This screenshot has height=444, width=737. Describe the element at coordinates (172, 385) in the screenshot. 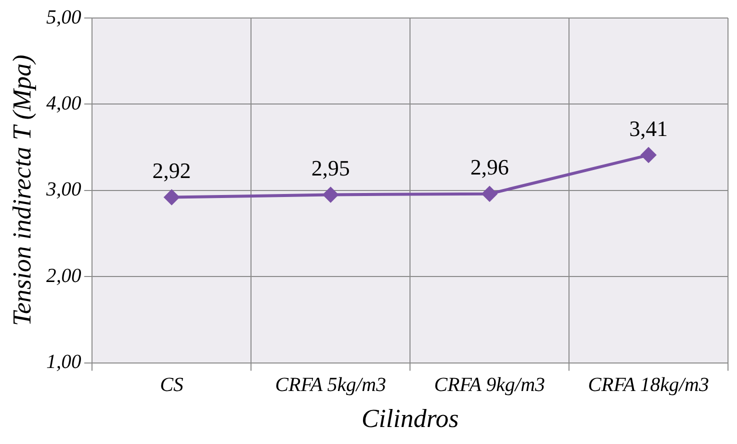

I see `x-tick-label: CS` at that location.